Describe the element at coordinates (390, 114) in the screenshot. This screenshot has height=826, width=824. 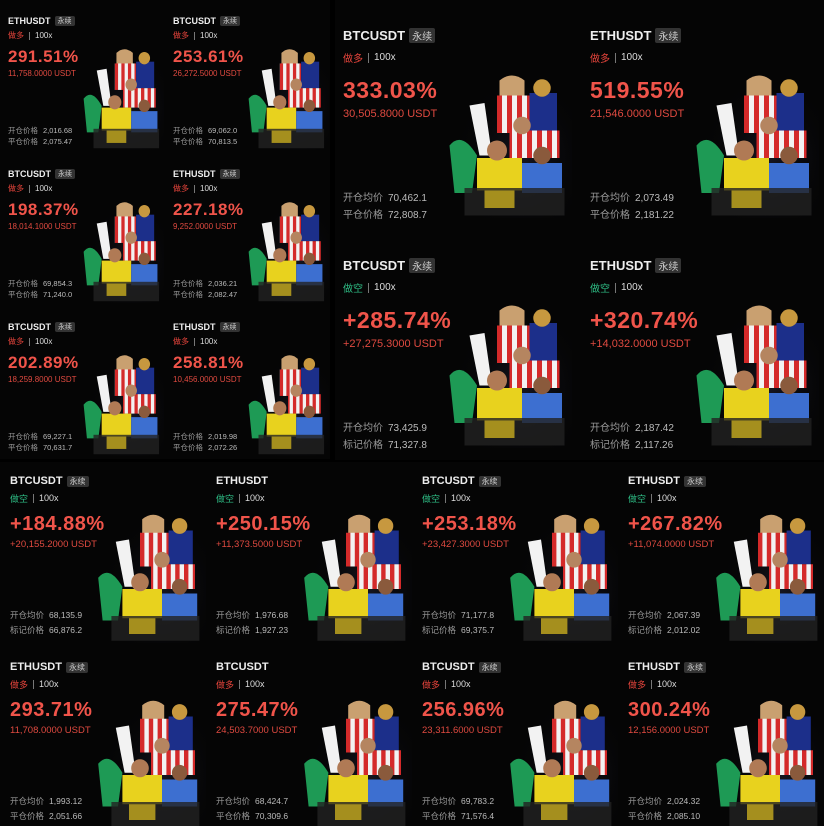
I see `pnl-amount: 30,505.8000 USDT` at that location.